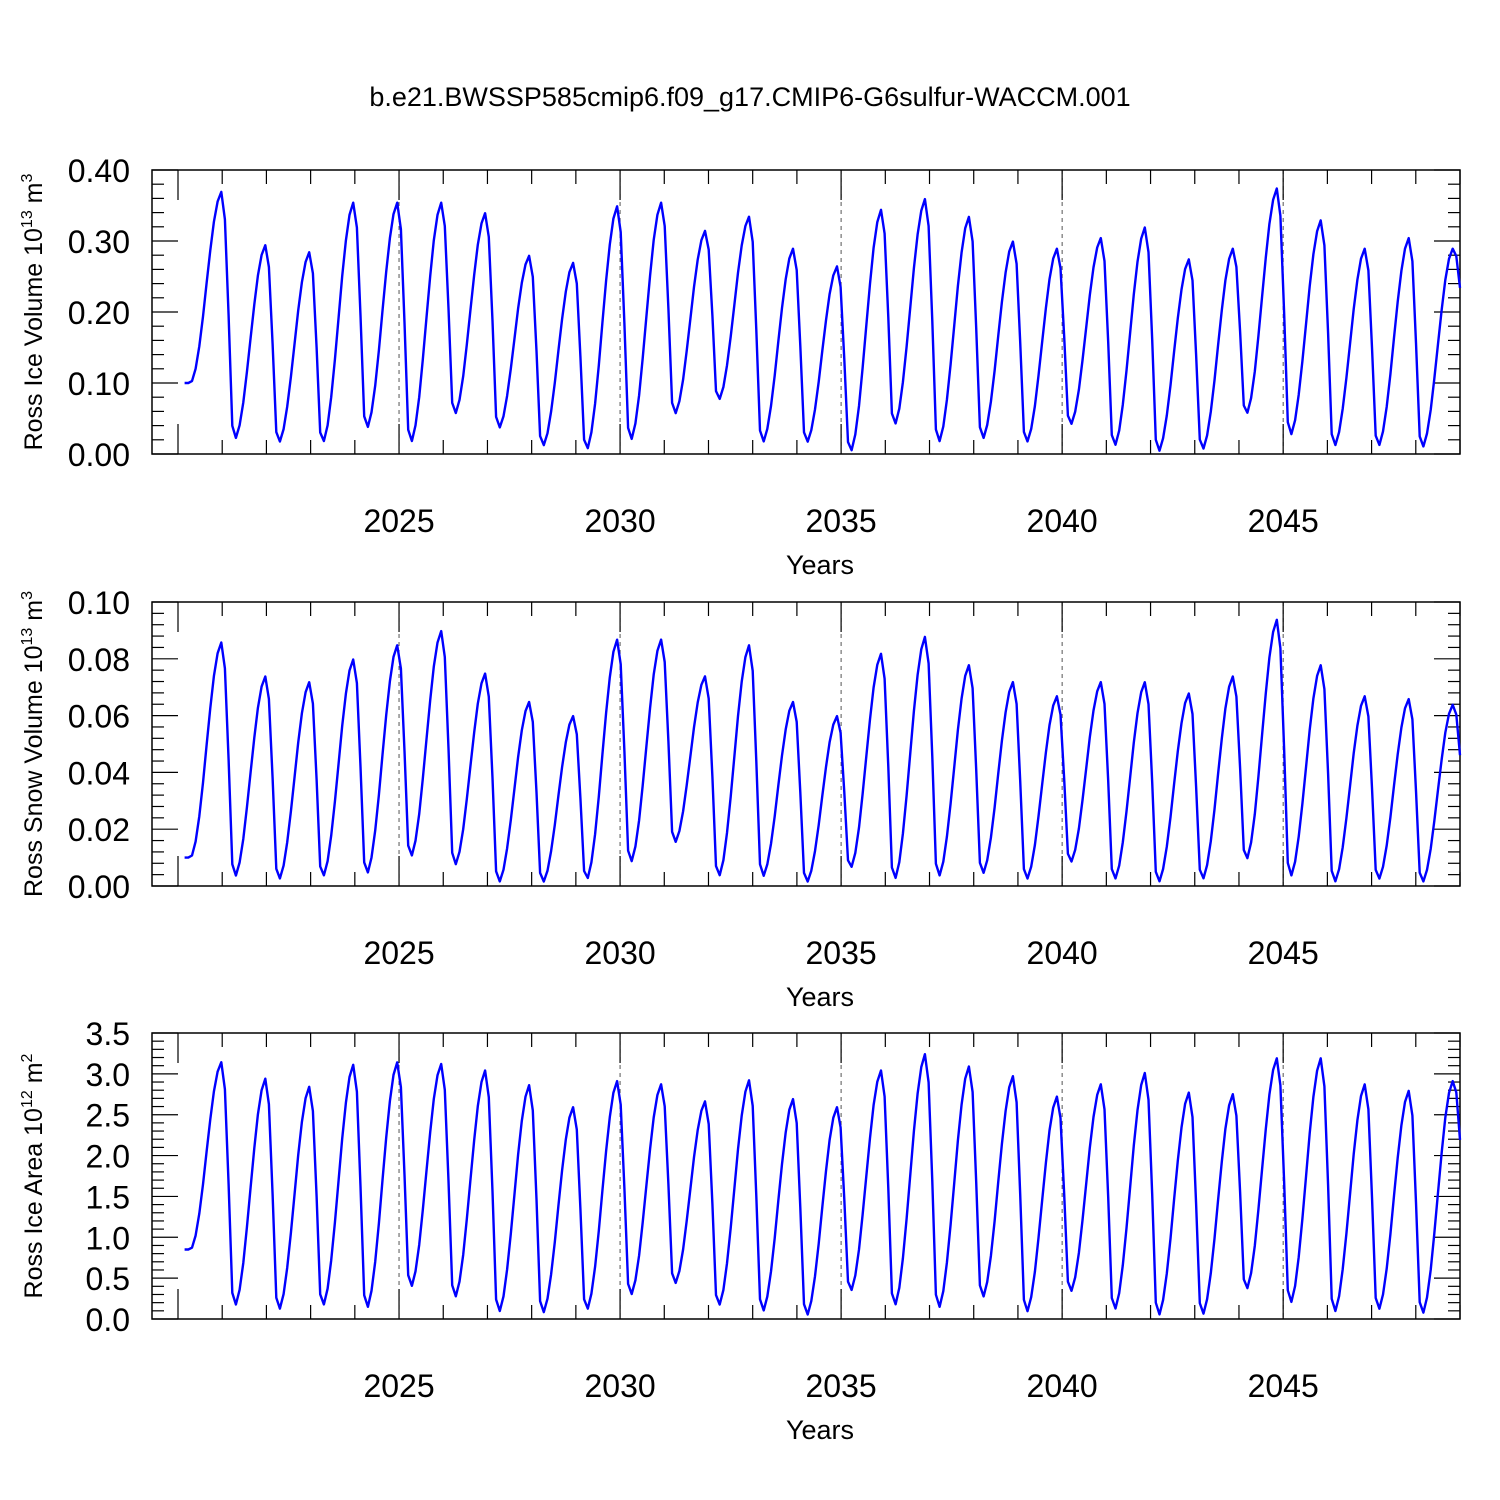 This screenshot has width=1500, height=1500. Describe the element at coordinates (108, 1320) in the screenshot. I see `y-tick-label: 0.0` at that location.